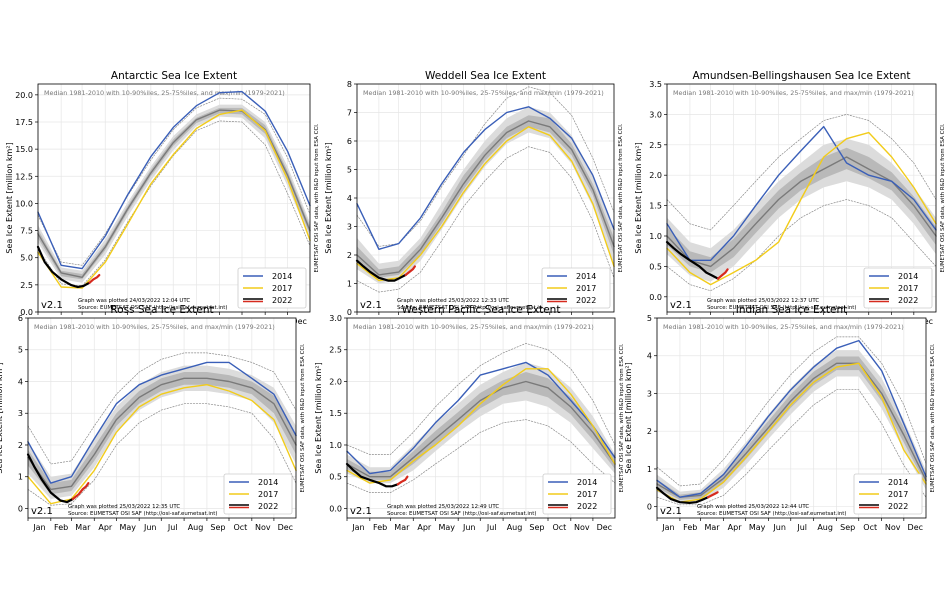 This screenshot has height=609, width=950. Describe the element at coordinates (655, 236) in the screenshot. I see `y-tick-label: 1.0` at that location.